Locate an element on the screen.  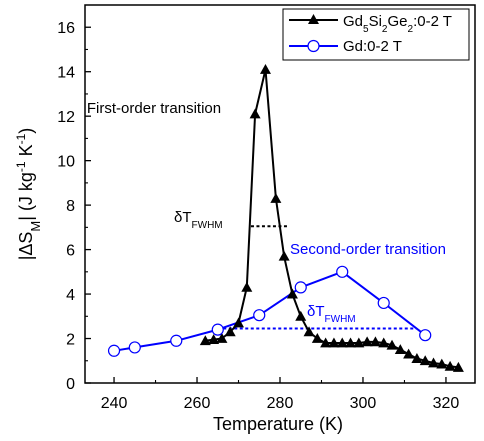
x-tick-label: 260 is located at coordinates (197, 403).